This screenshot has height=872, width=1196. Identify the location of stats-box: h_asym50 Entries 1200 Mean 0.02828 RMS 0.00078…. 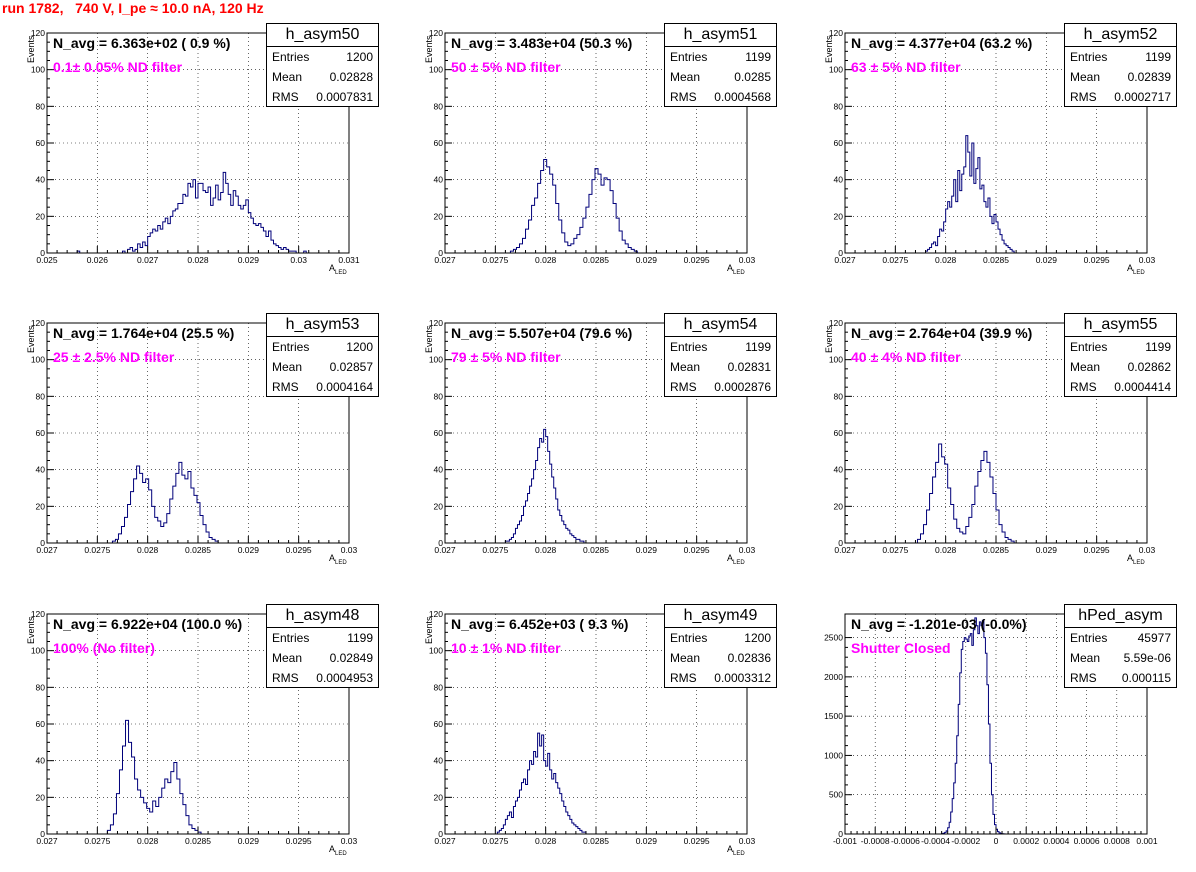
(322, 65).